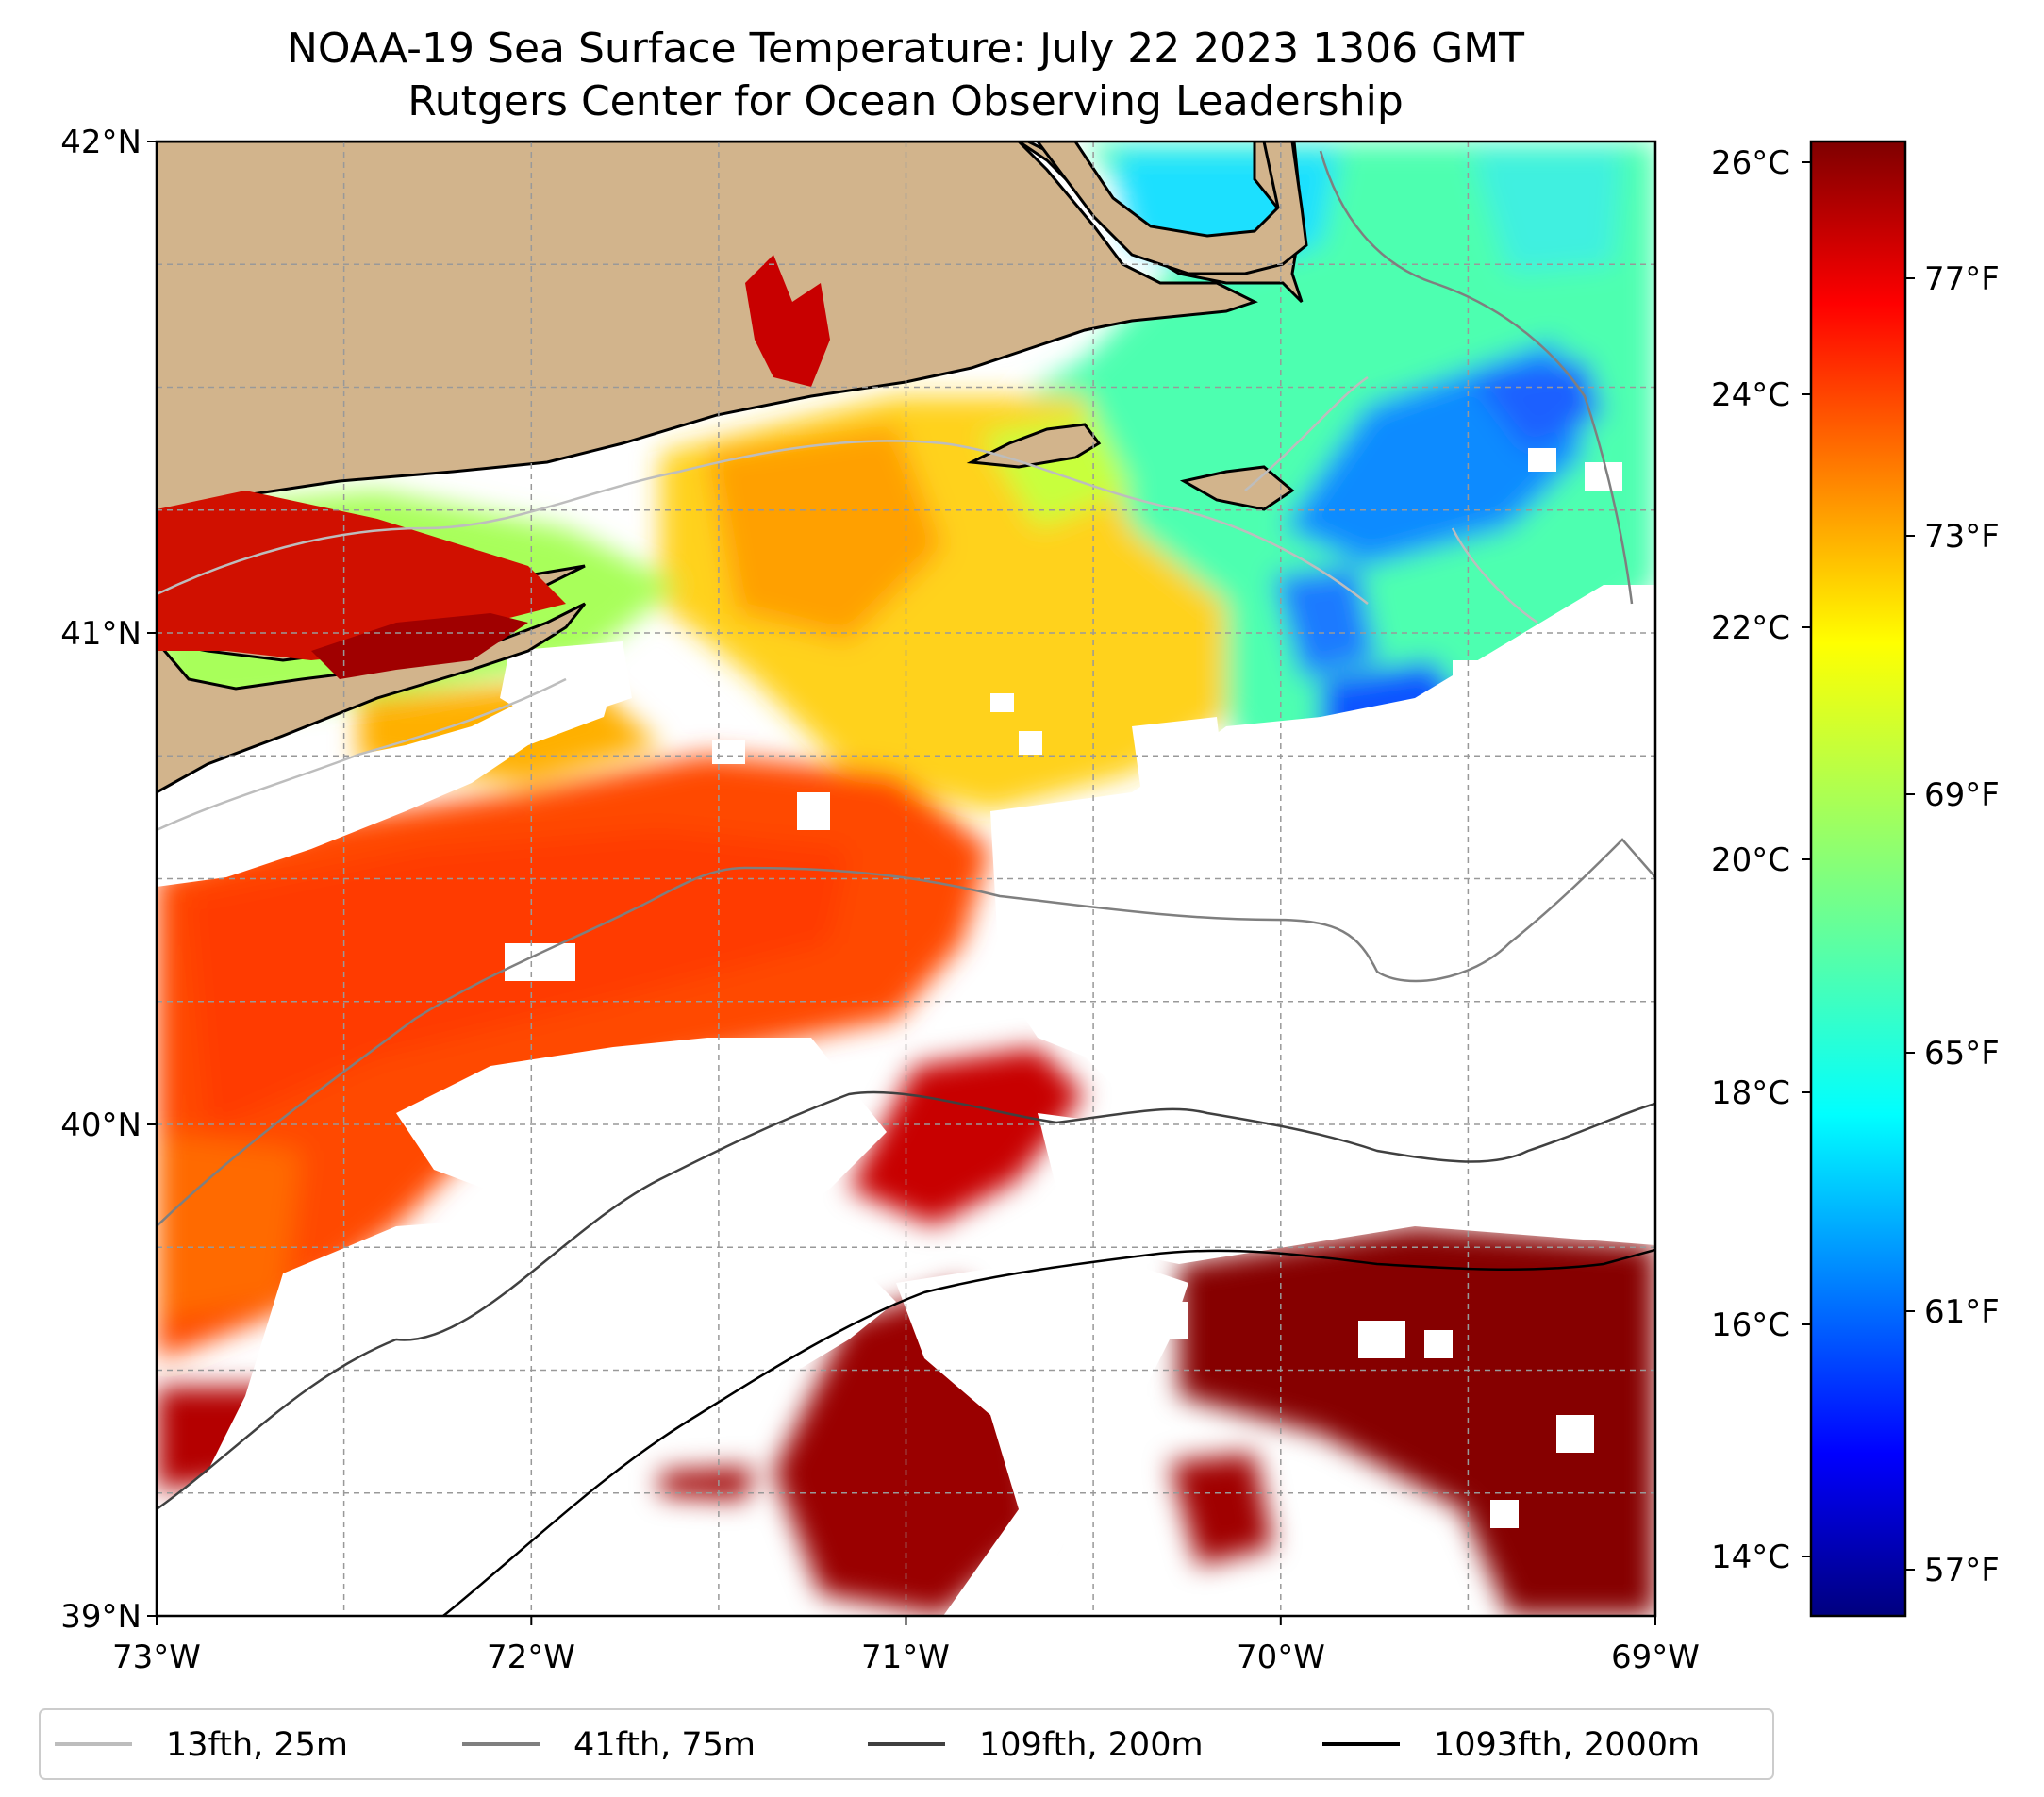 Image resolution: width=2044 pixels, height=1797 pixels. I want to click on colorbar-gradient, so click(1858, 879).